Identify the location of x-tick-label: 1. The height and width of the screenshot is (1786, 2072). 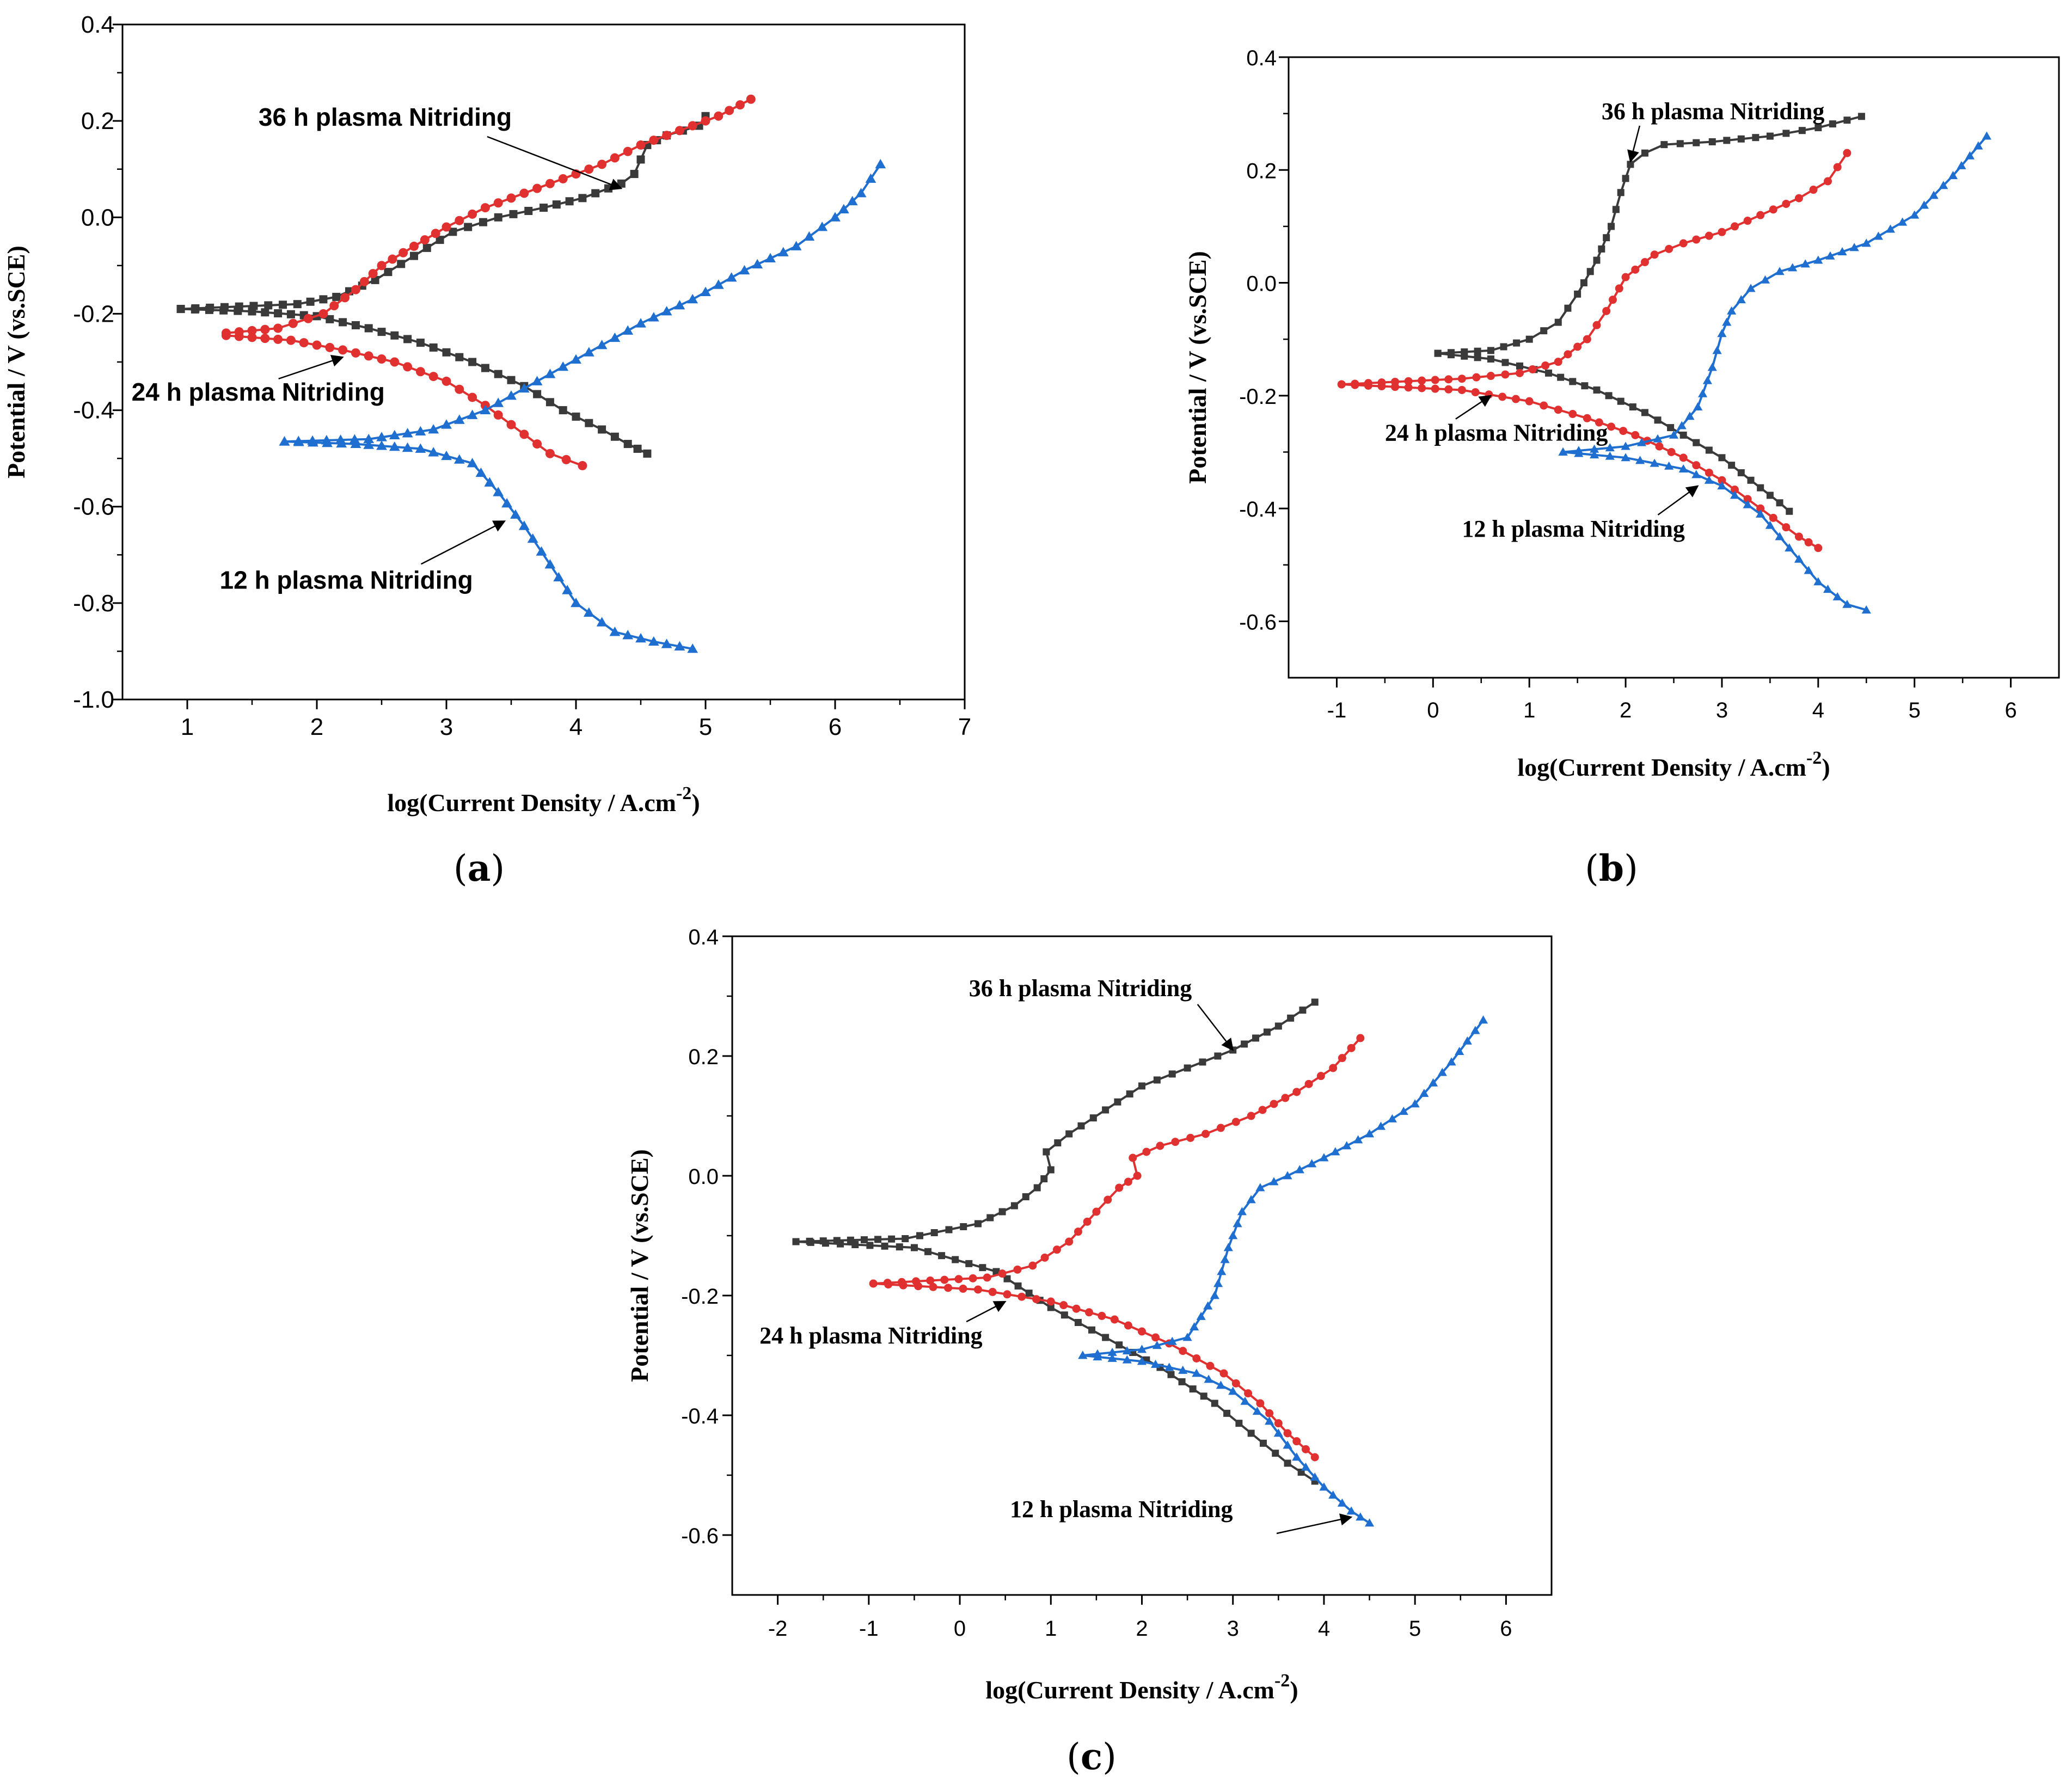
(1051, 1629).